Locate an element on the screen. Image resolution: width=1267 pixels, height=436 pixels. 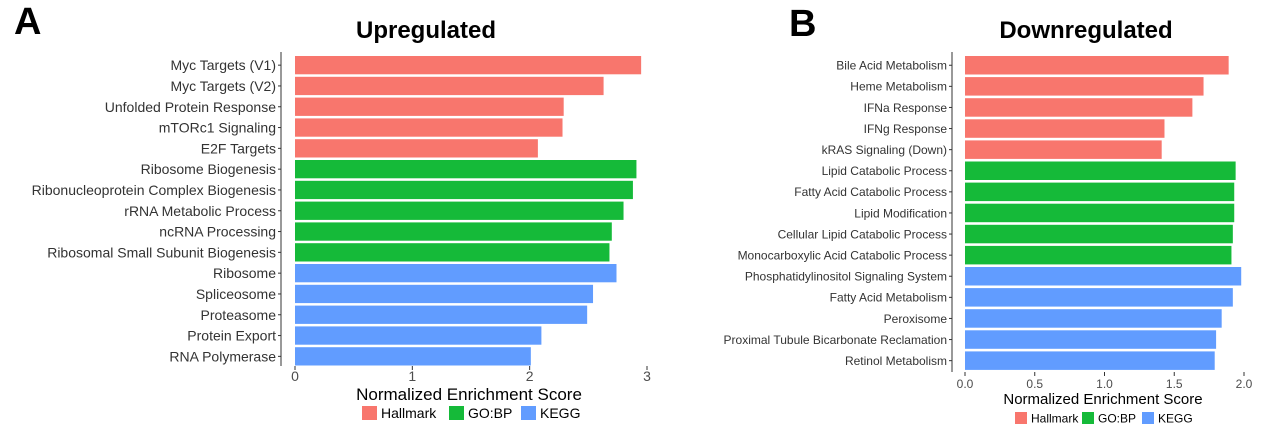
down-x-tick-label: 0.0 is located at coordinates (965, 384).